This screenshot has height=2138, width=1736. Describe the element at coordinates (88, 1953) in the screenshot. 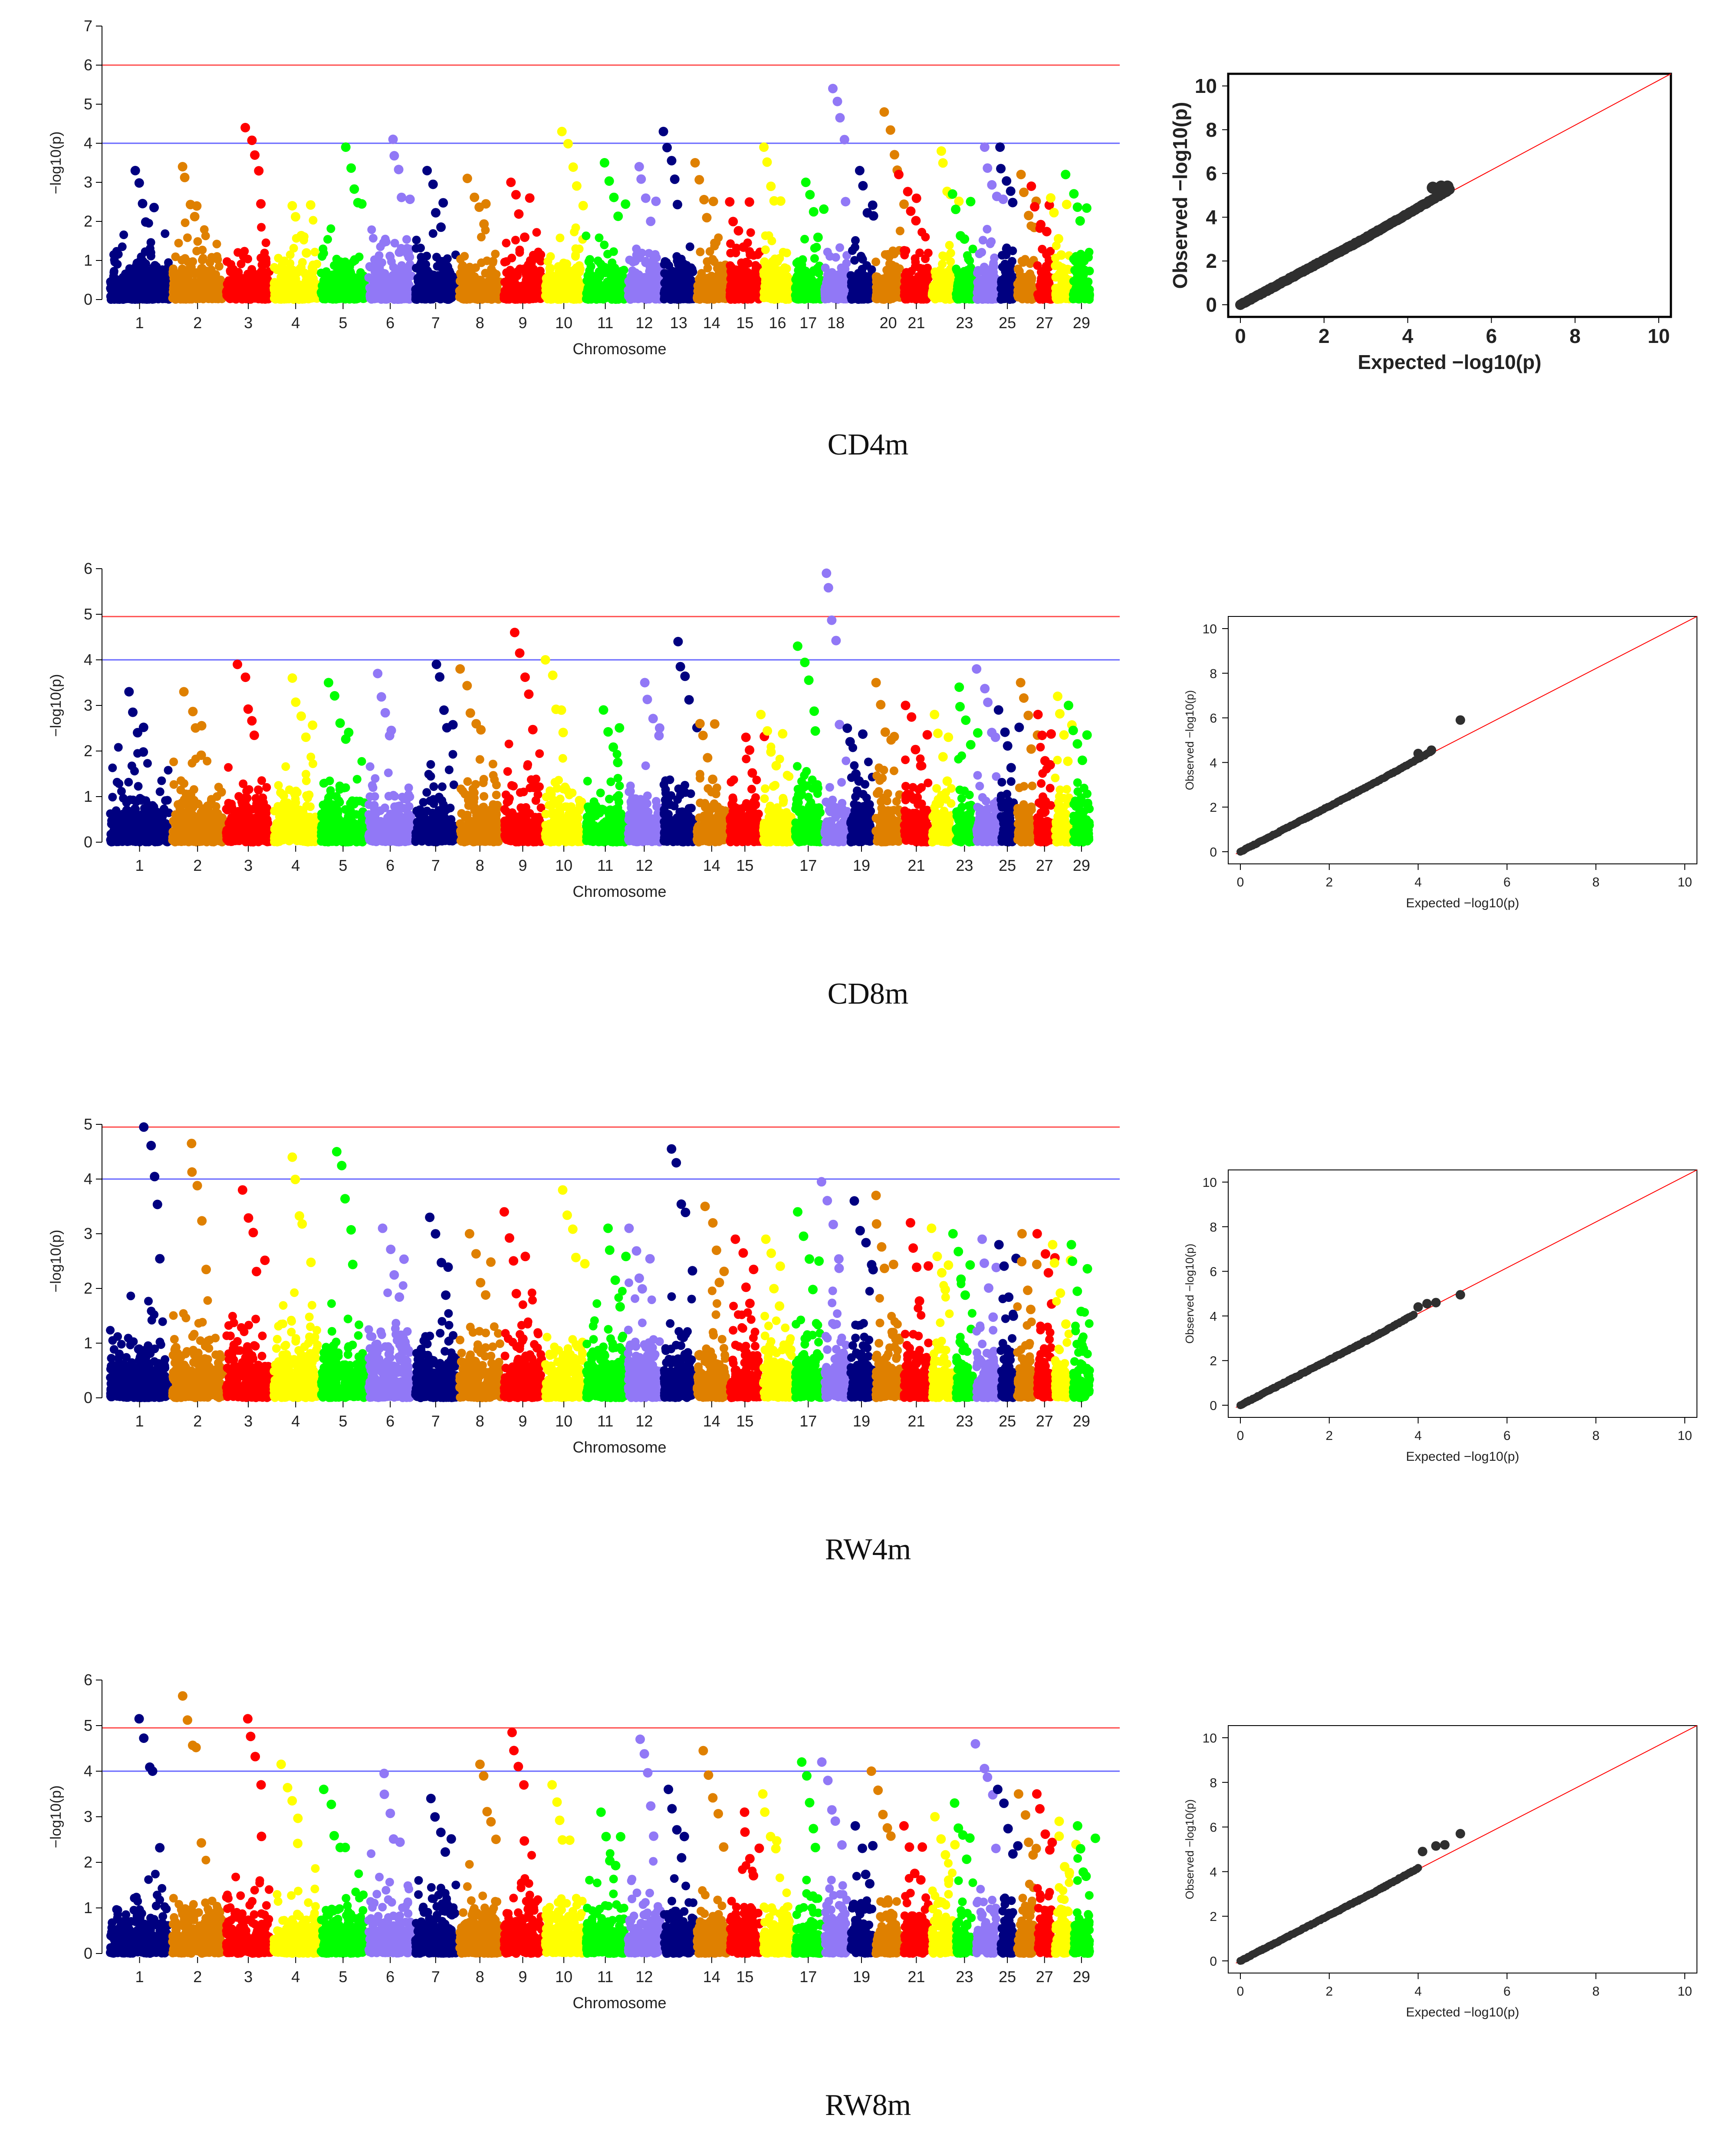

I see `y-tick-label: 0` at that location.